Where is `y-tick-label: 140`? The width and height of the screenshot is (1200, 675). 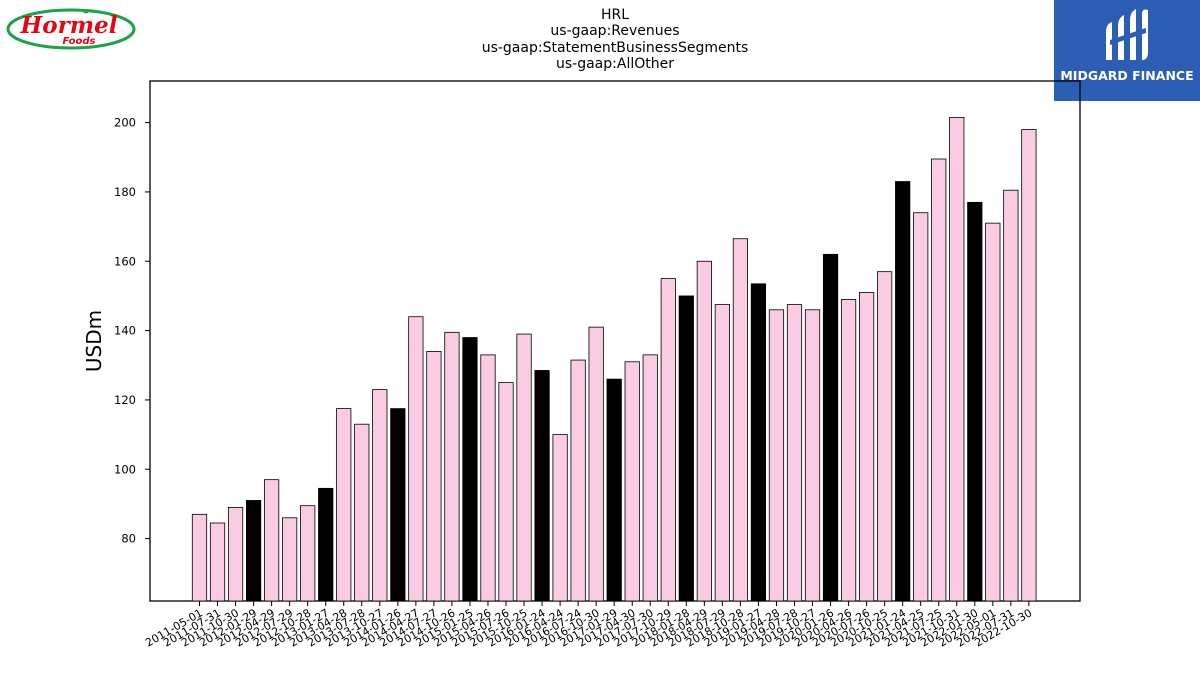 y-tick-label: 140 is located at coordinates (125, 331).